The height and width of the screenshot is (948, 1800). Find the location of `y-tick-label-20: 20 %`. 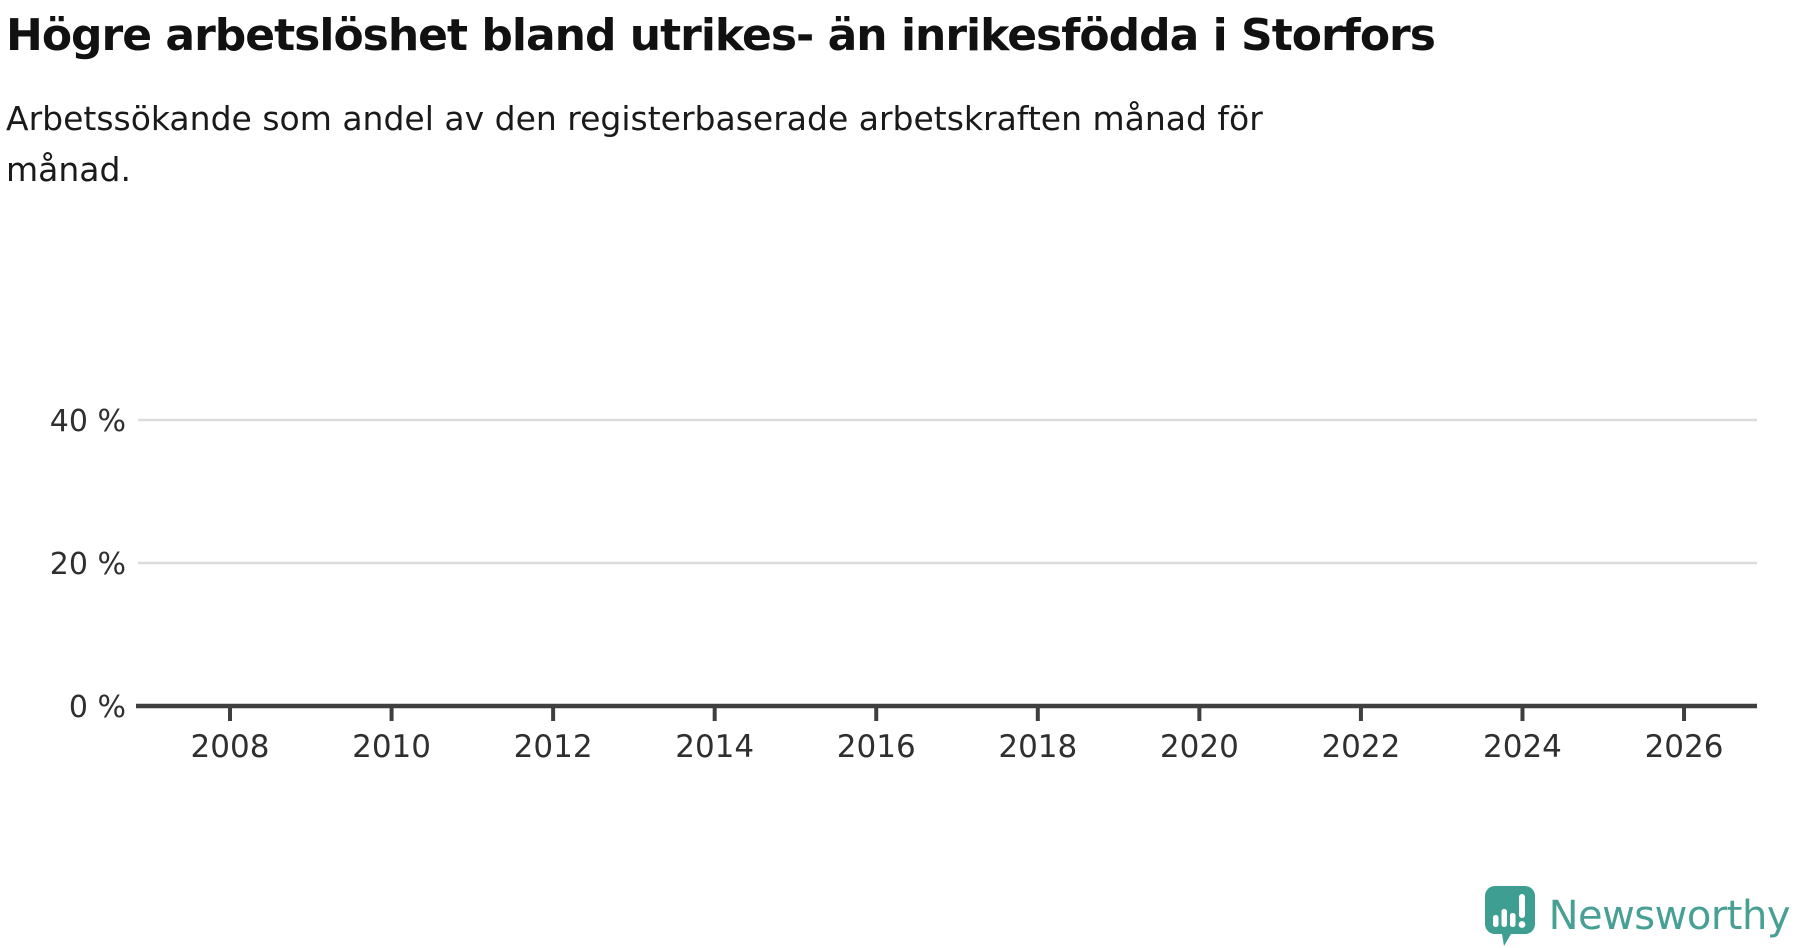

y-tick-label-20: 20 % is located at coordinates (88, 564).